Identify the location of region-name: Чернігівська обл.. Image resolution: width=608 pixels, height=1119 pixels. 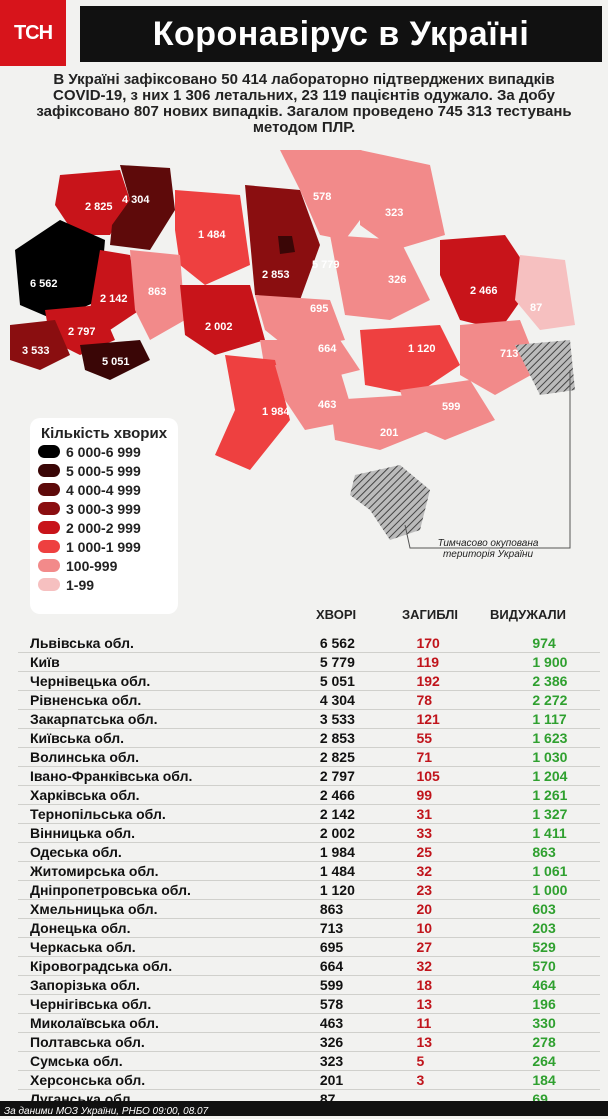
(91, 1004).